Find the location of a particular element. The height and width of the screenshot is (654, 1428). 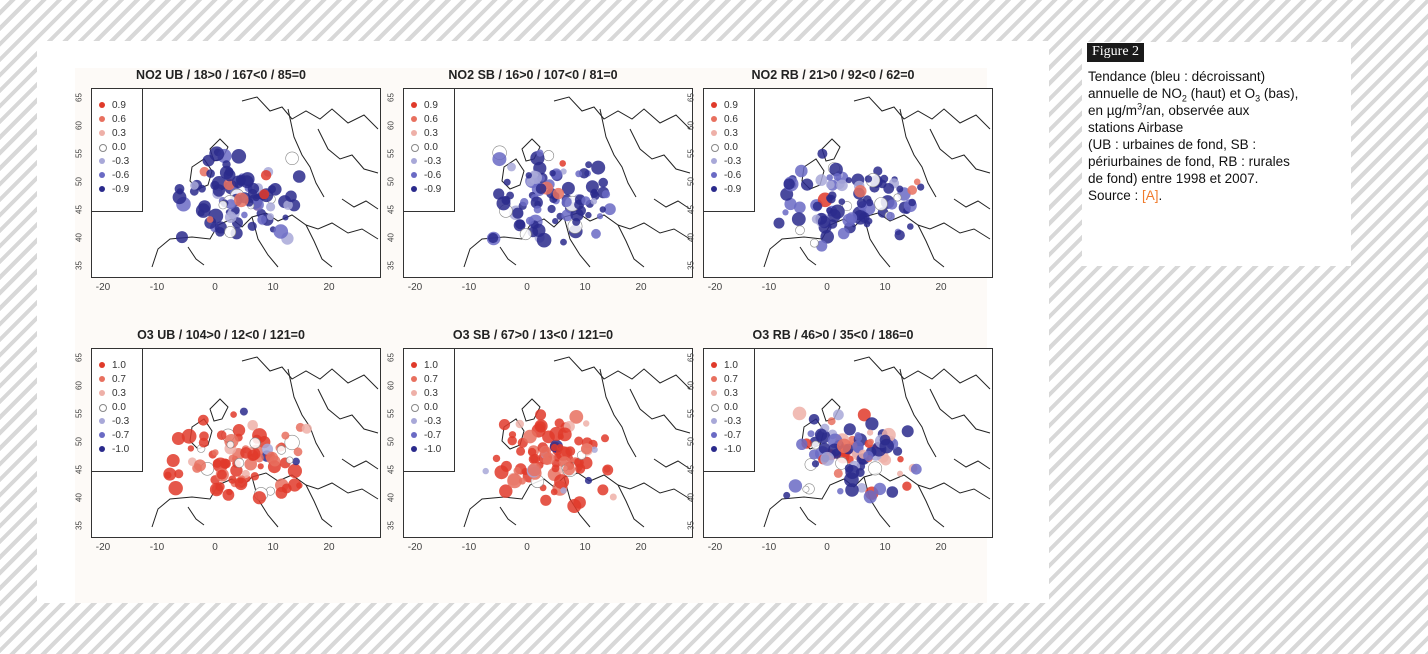

y-tick-label: 55 is located at coordinates (391, 413).